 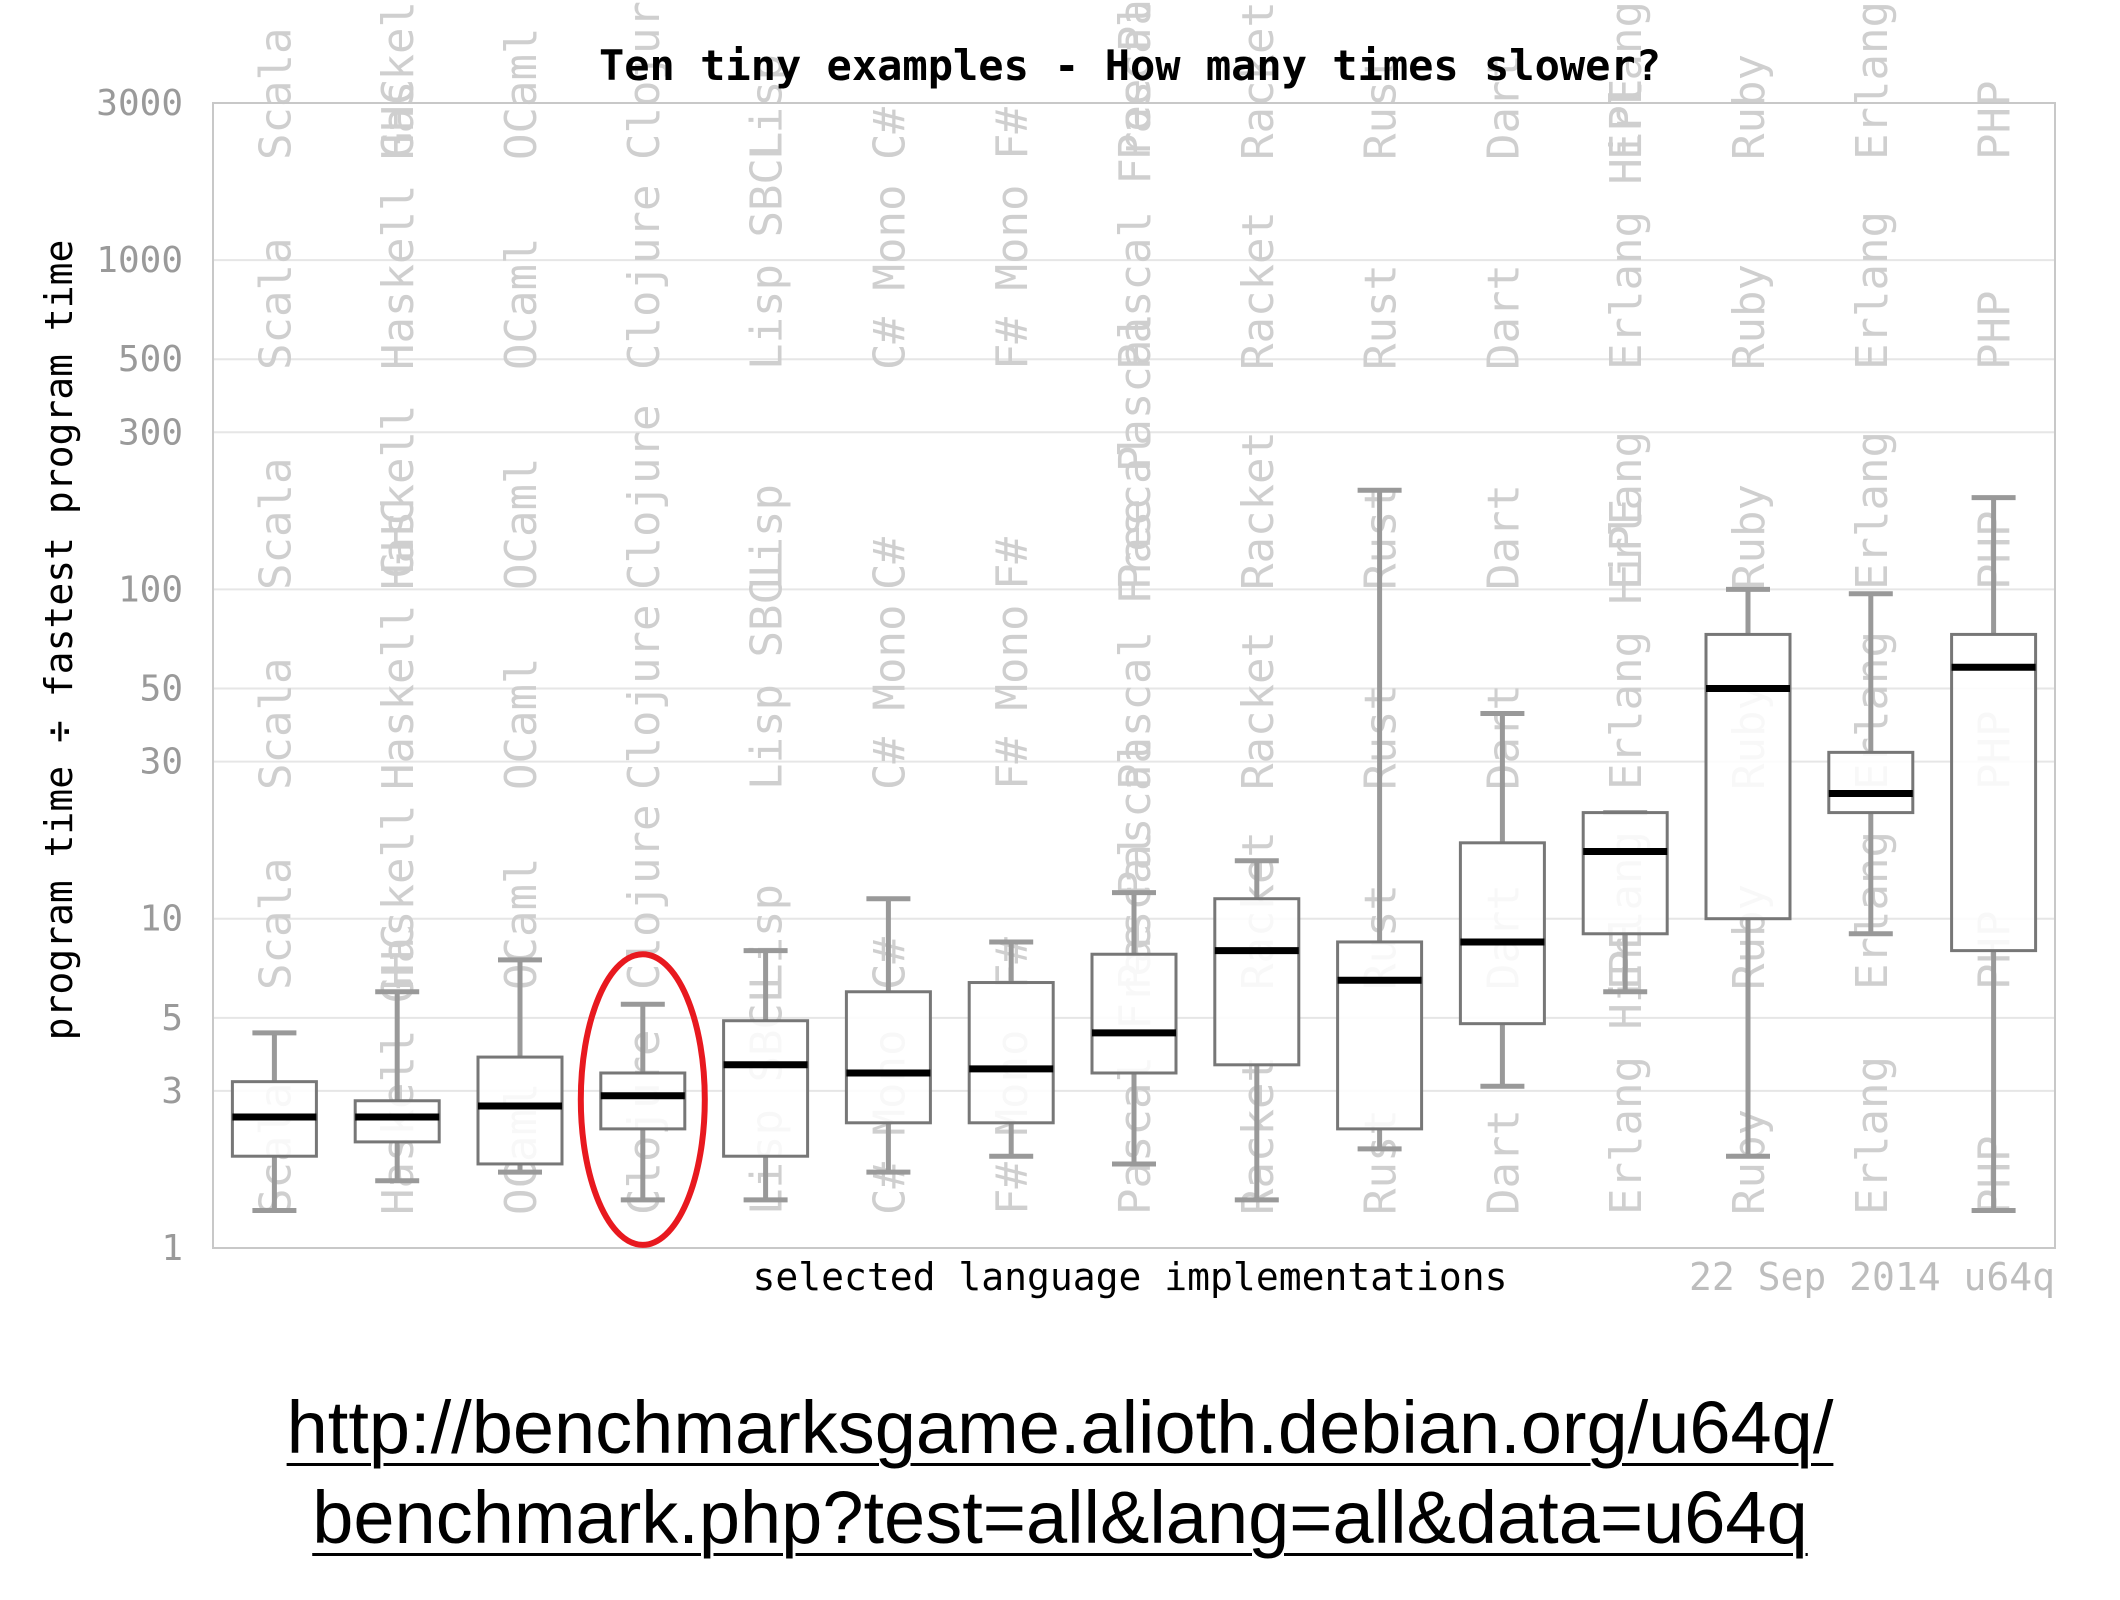 What do you see at coordinates (161, 689) in the screenshot?
I see `y-tick-label: 50` at bounding box center [161, 689].